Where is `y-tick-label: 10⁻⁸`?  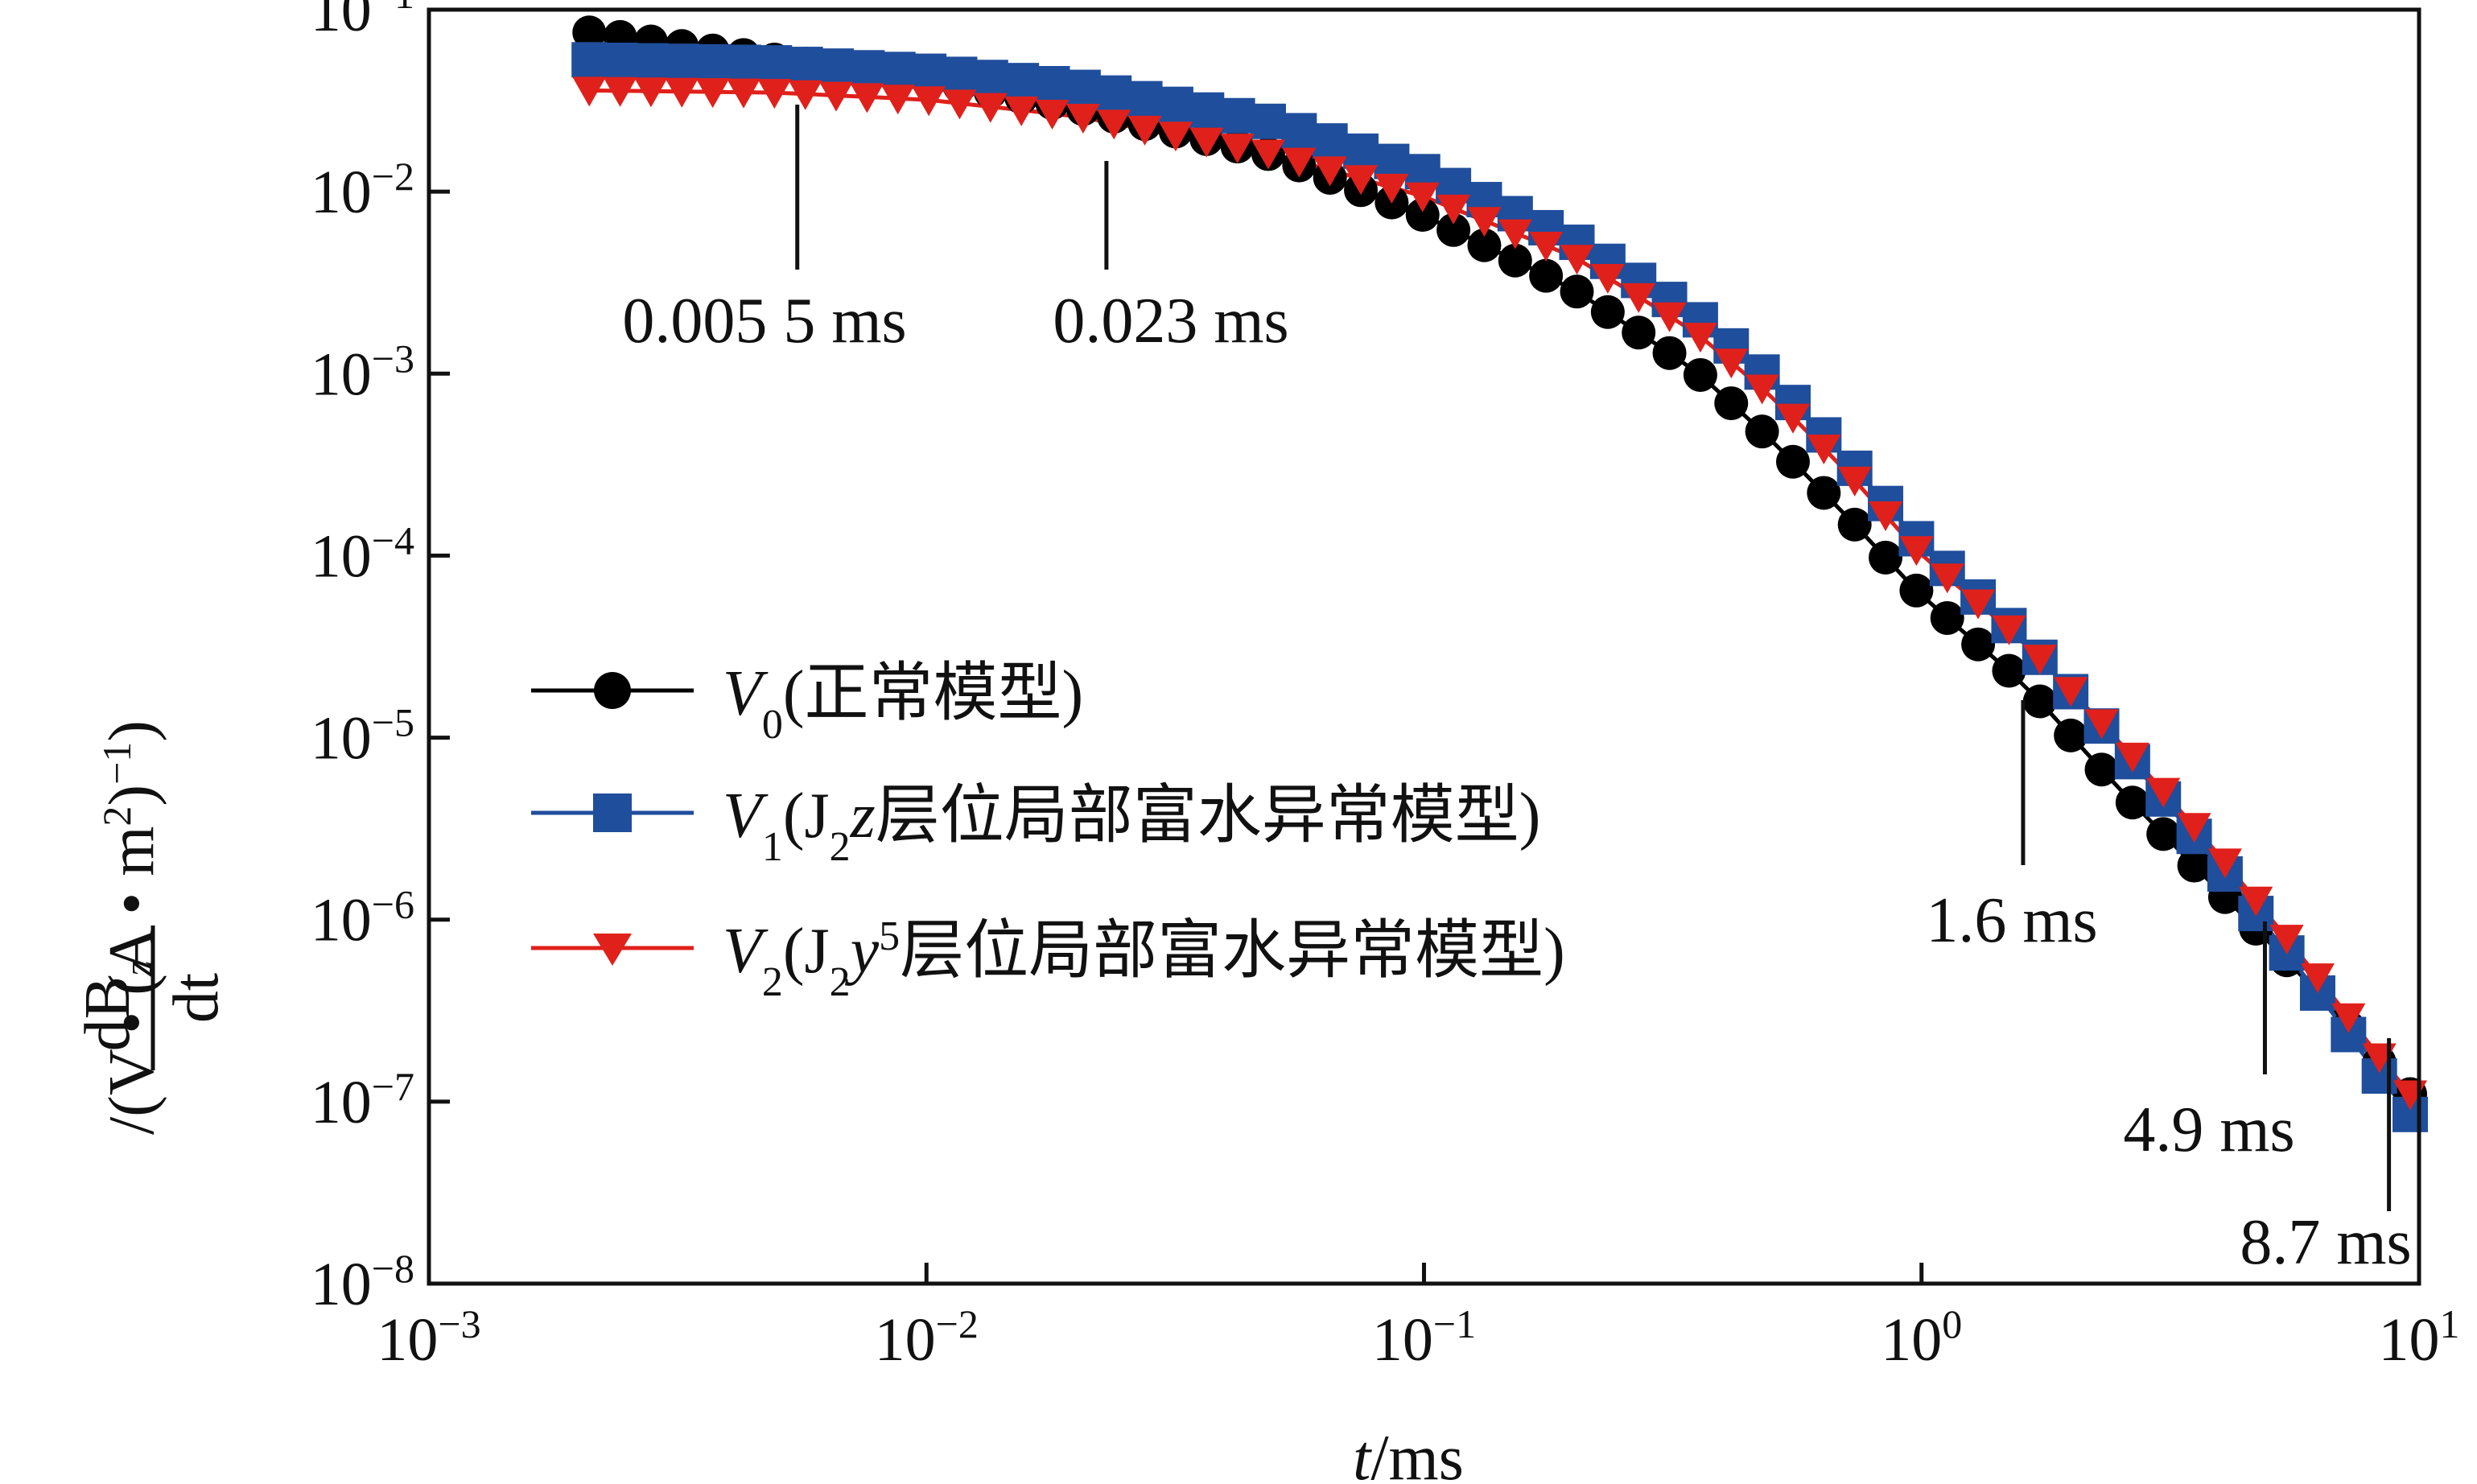 y-tick-label: 10⁻⁸ is located at coordinates (362, 1282).